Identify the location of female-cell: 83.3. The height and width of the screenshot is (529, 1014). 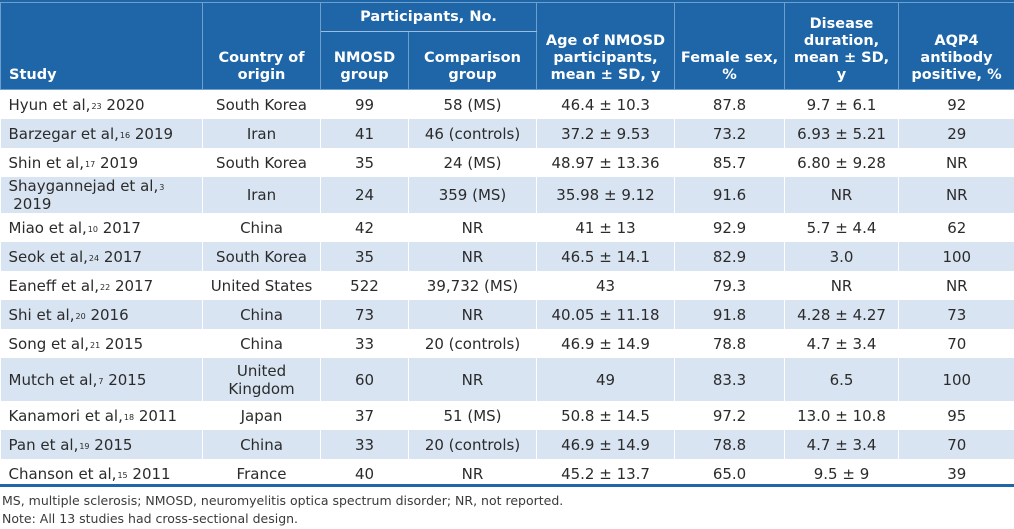
(729, 379).